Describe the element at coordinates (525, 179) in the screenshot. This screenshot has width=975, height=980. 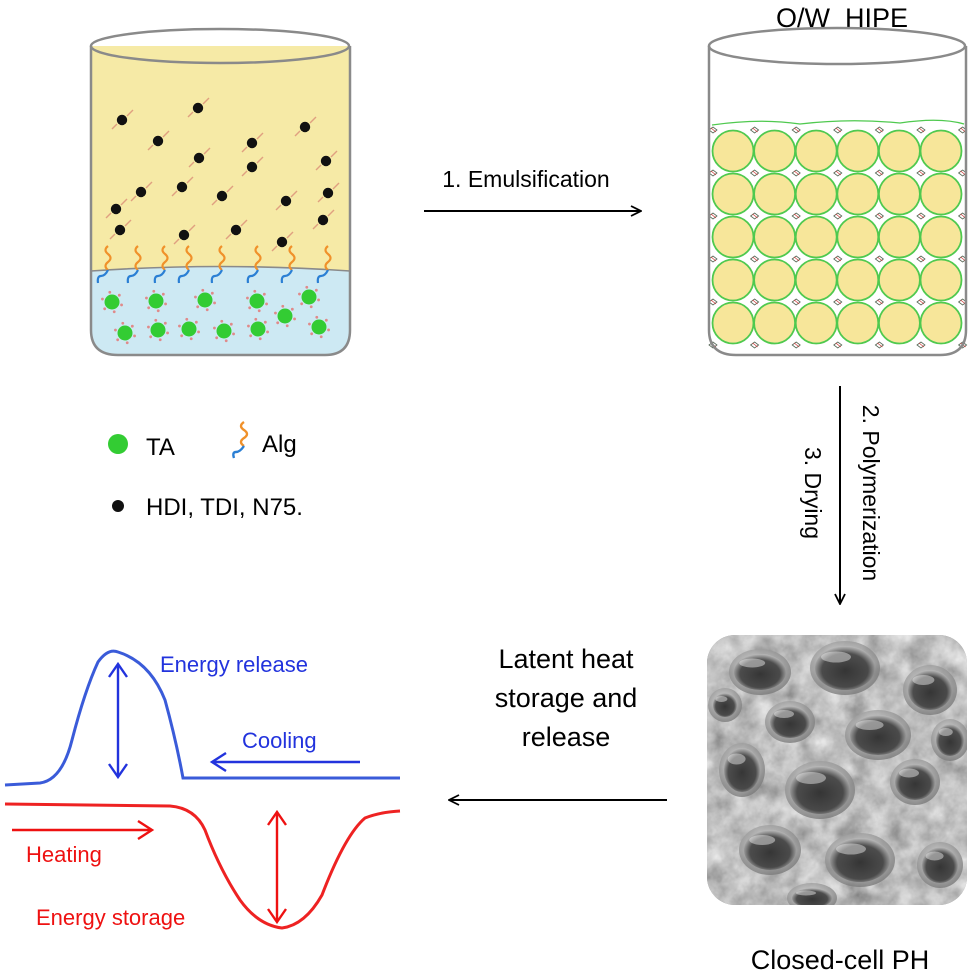
I see `step-emulsification: 1. Emulsification` at that location.